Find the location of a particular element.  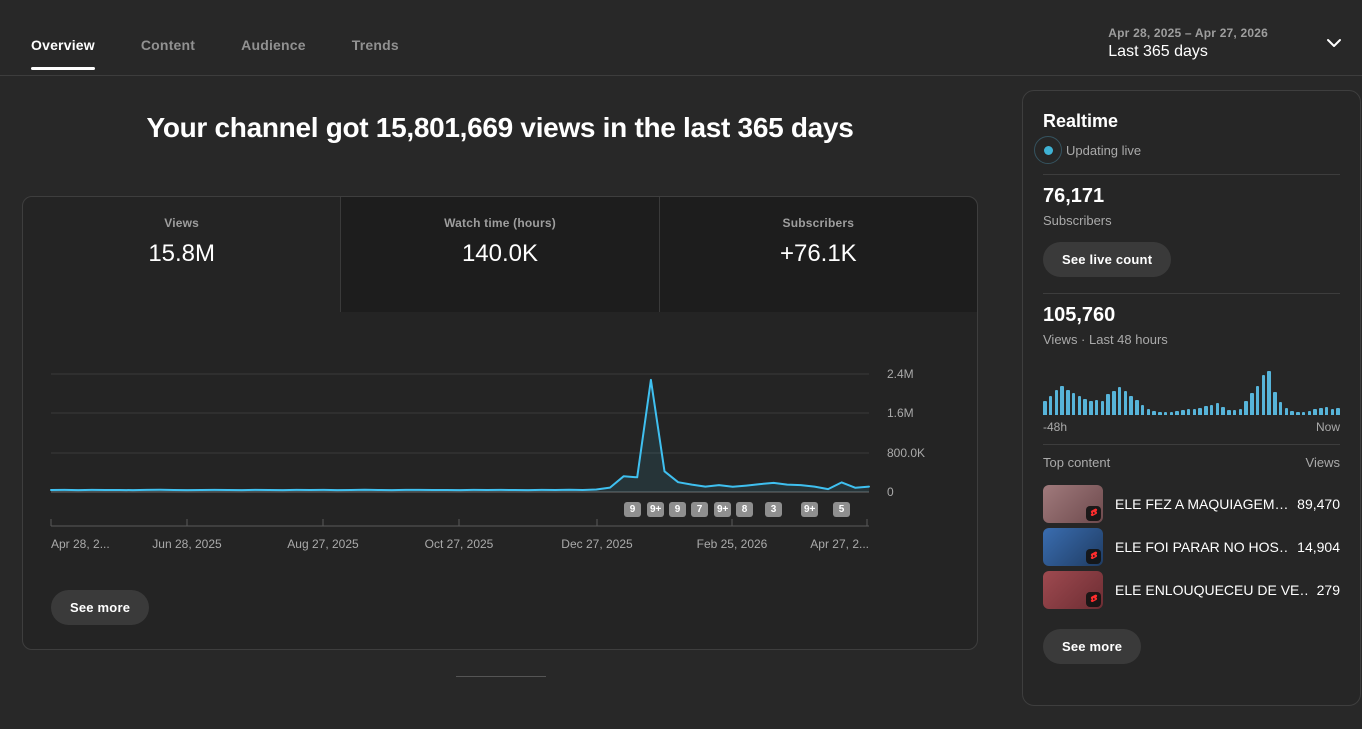

tab-overview: Overview is located at coordinates (63, 56).